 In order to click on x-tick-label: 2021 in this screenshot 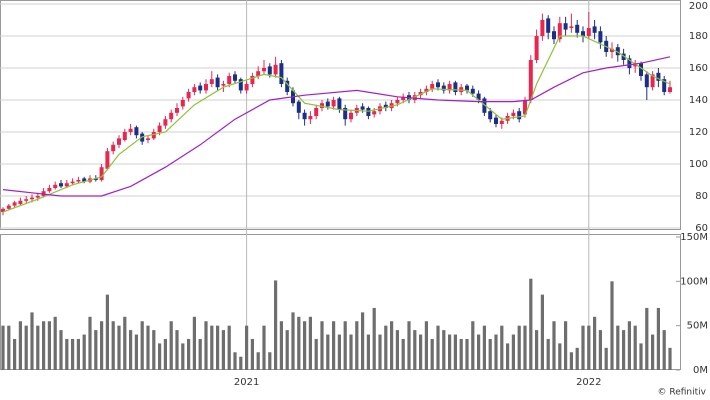, I will do `click(246, 382)`.